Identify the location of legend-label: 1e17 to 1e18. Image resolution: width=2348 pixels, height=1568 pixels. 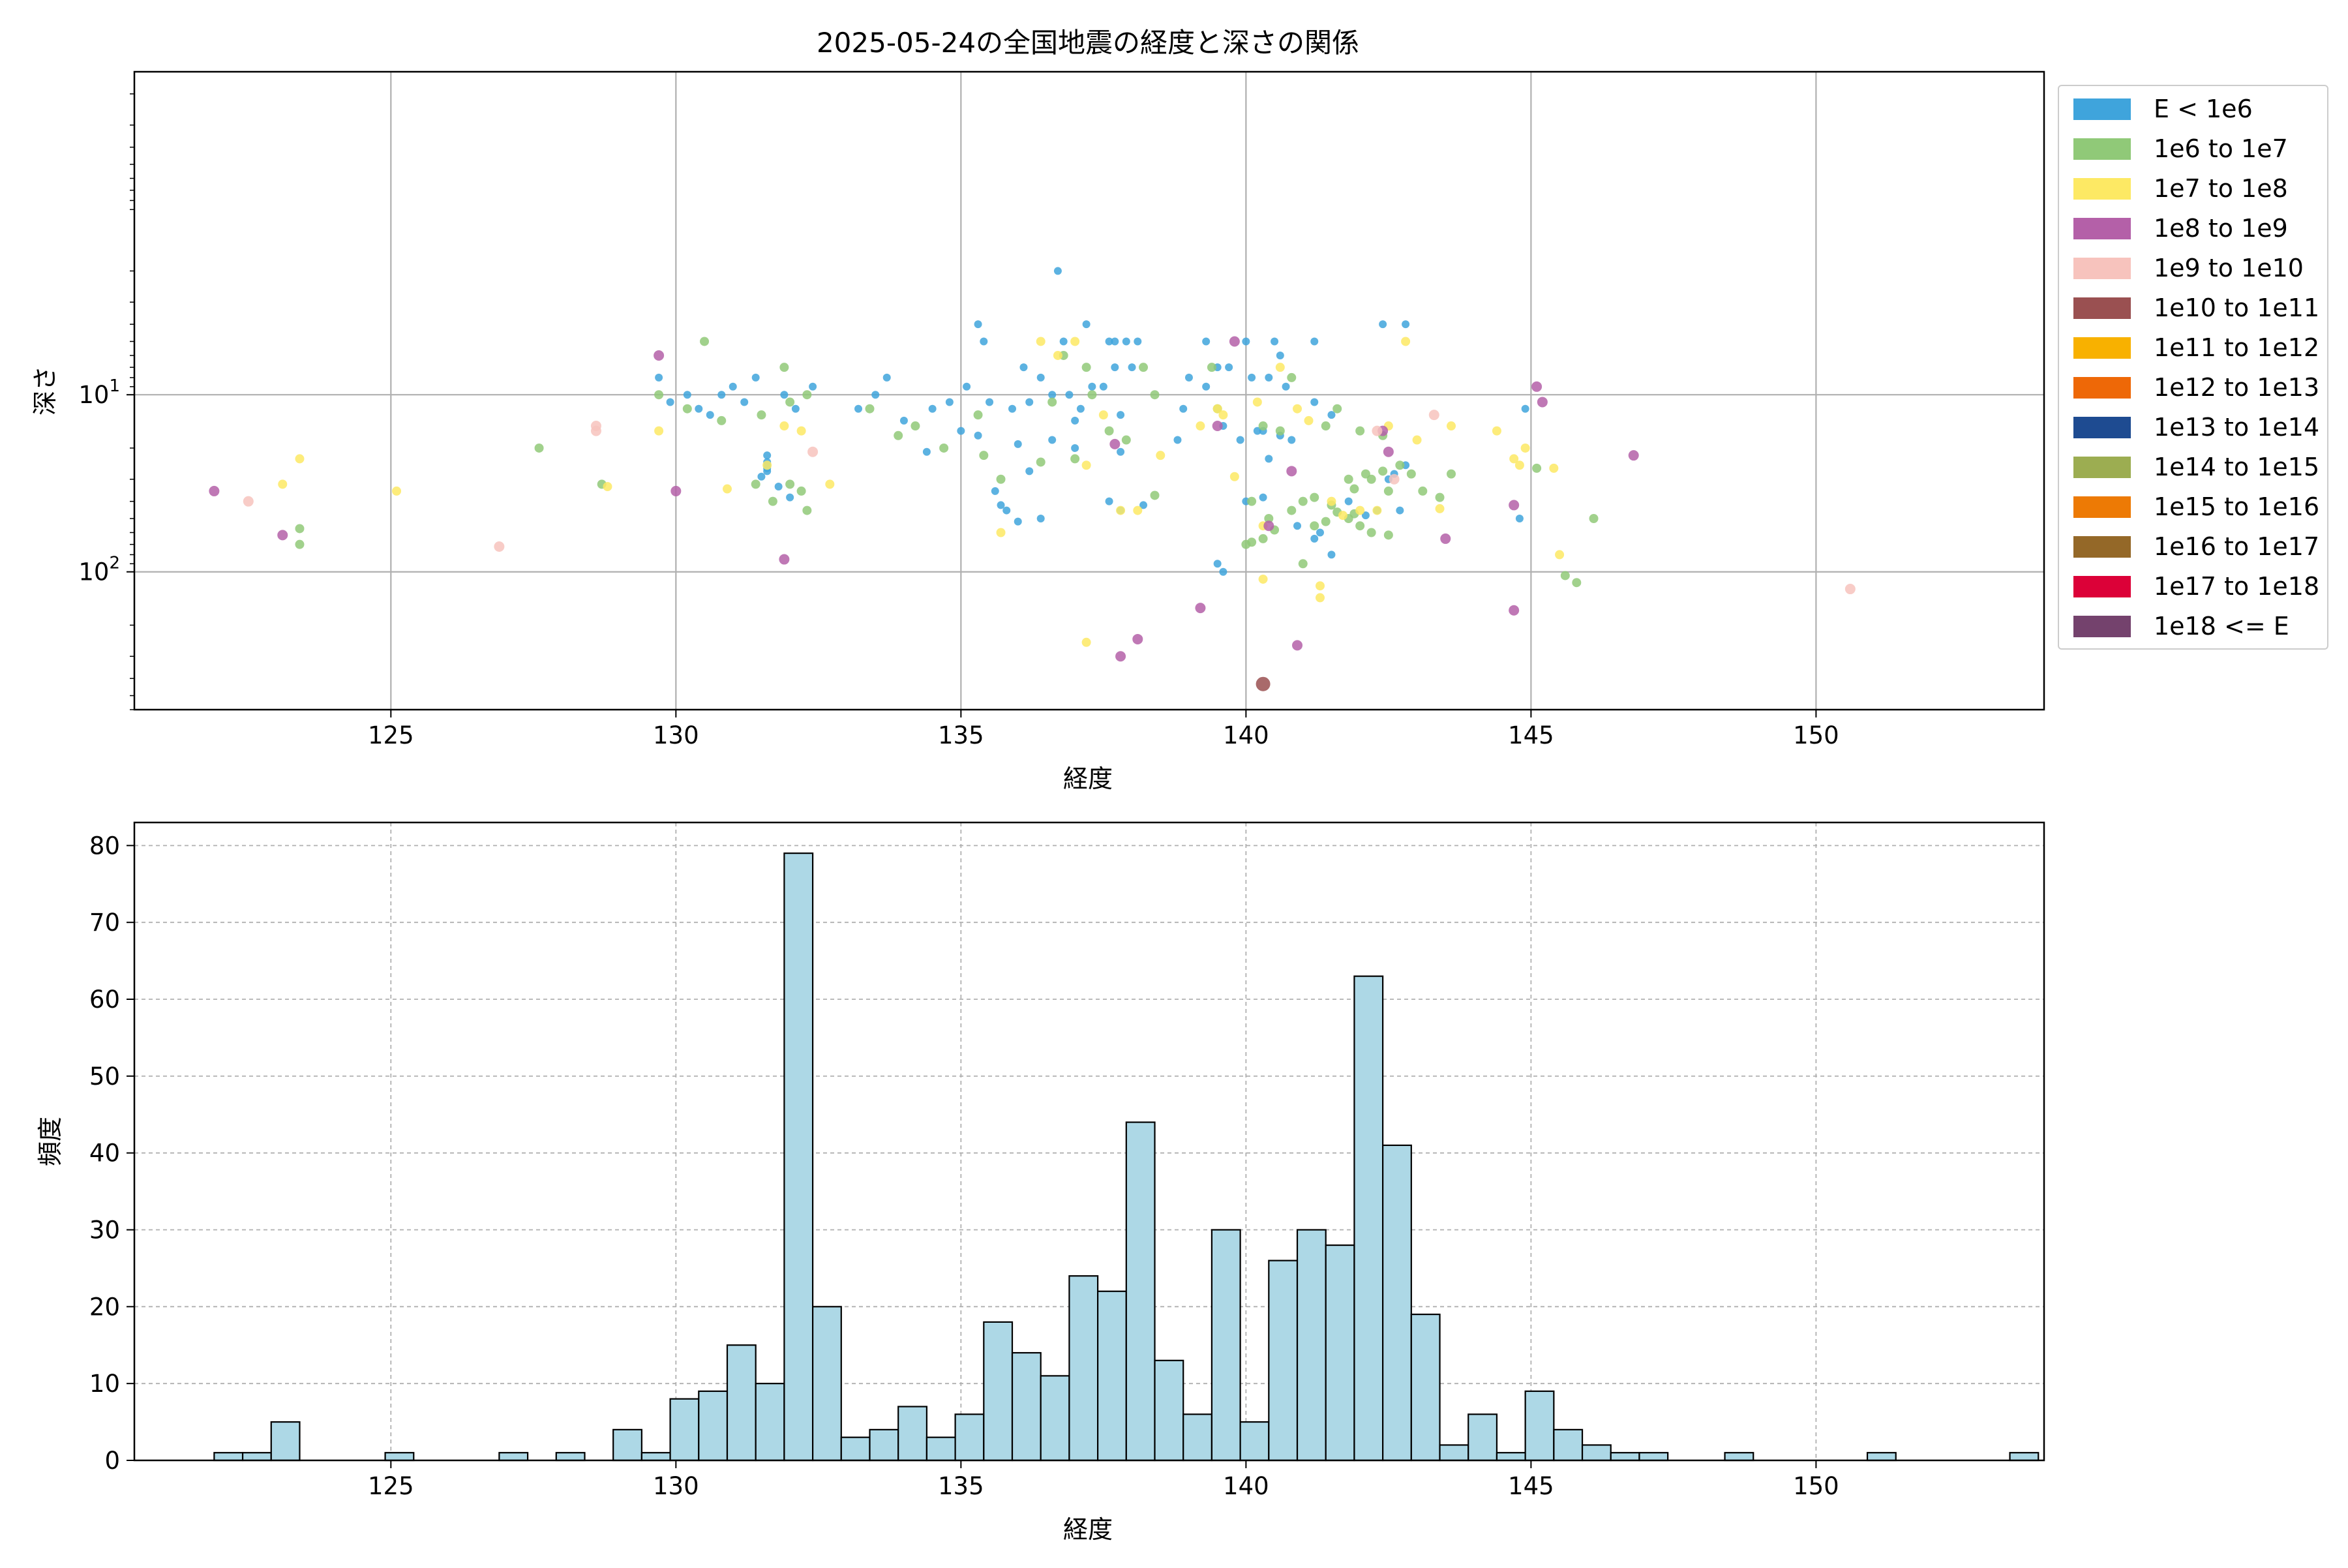
(2237, 586).